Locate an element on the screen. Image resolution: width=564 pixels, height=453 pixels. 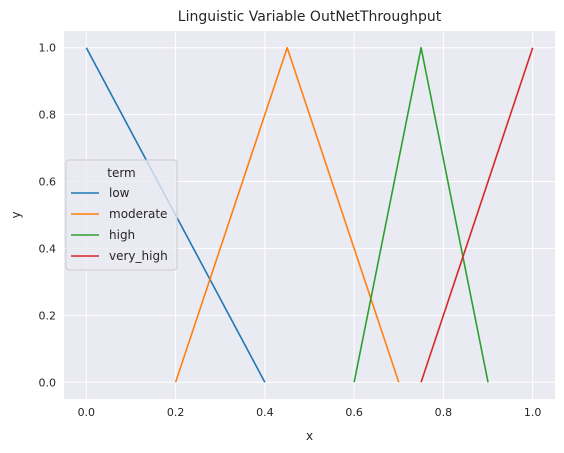
legend-title: term is located at coordinates (121, 173).